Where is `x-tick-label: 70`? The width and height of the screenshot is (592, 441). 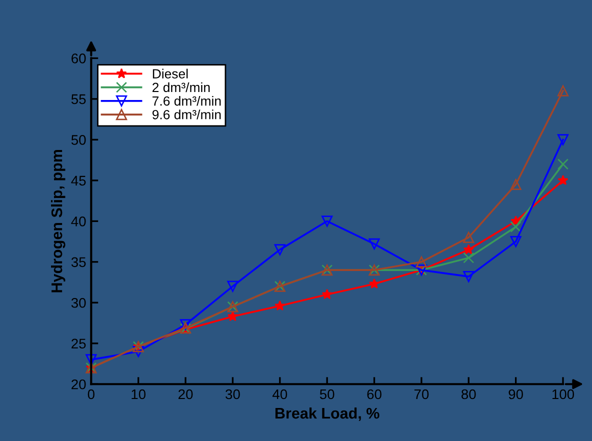
x-tick-label: 70 is located at coordinates (421, 394).